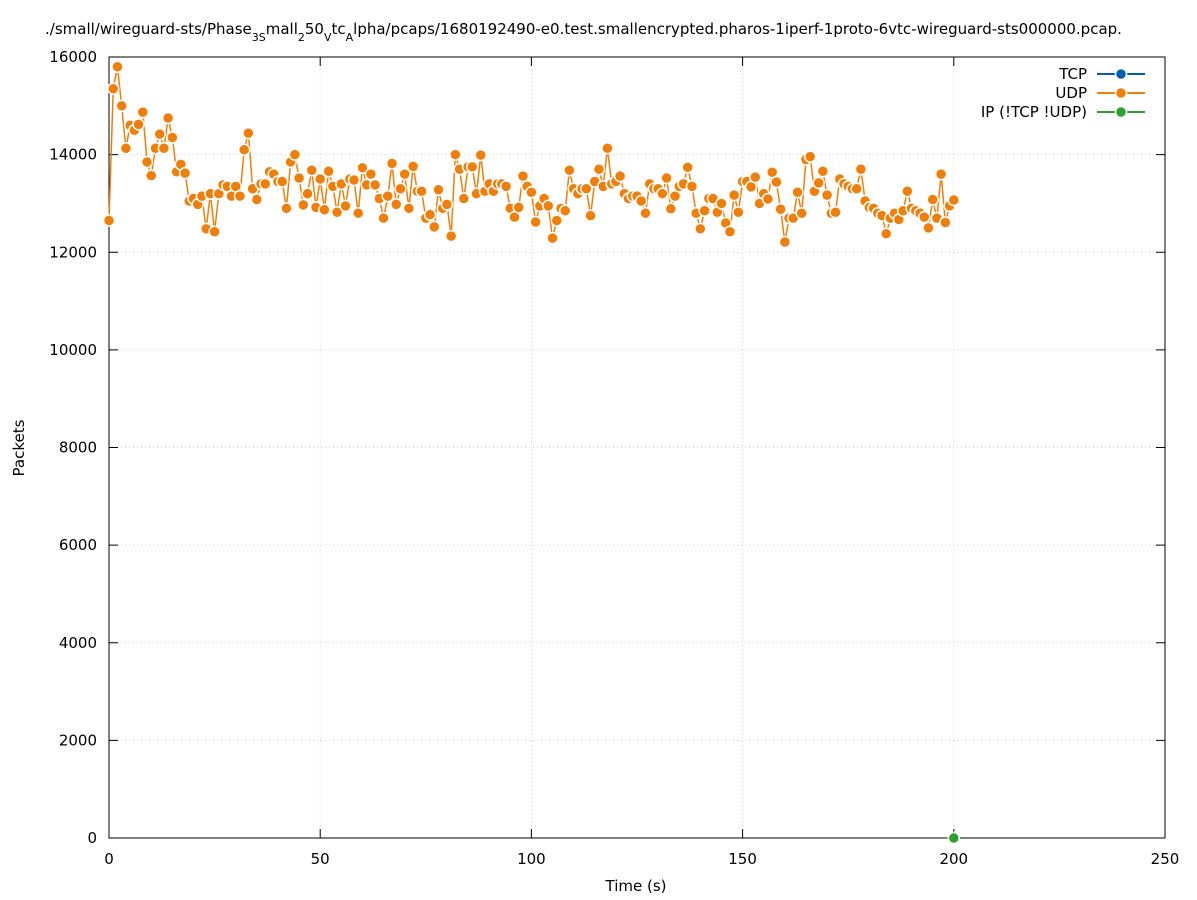 This screenshot has height=900, width=1197. I want to click on y-tick-label: 4000, so click(78, 643).